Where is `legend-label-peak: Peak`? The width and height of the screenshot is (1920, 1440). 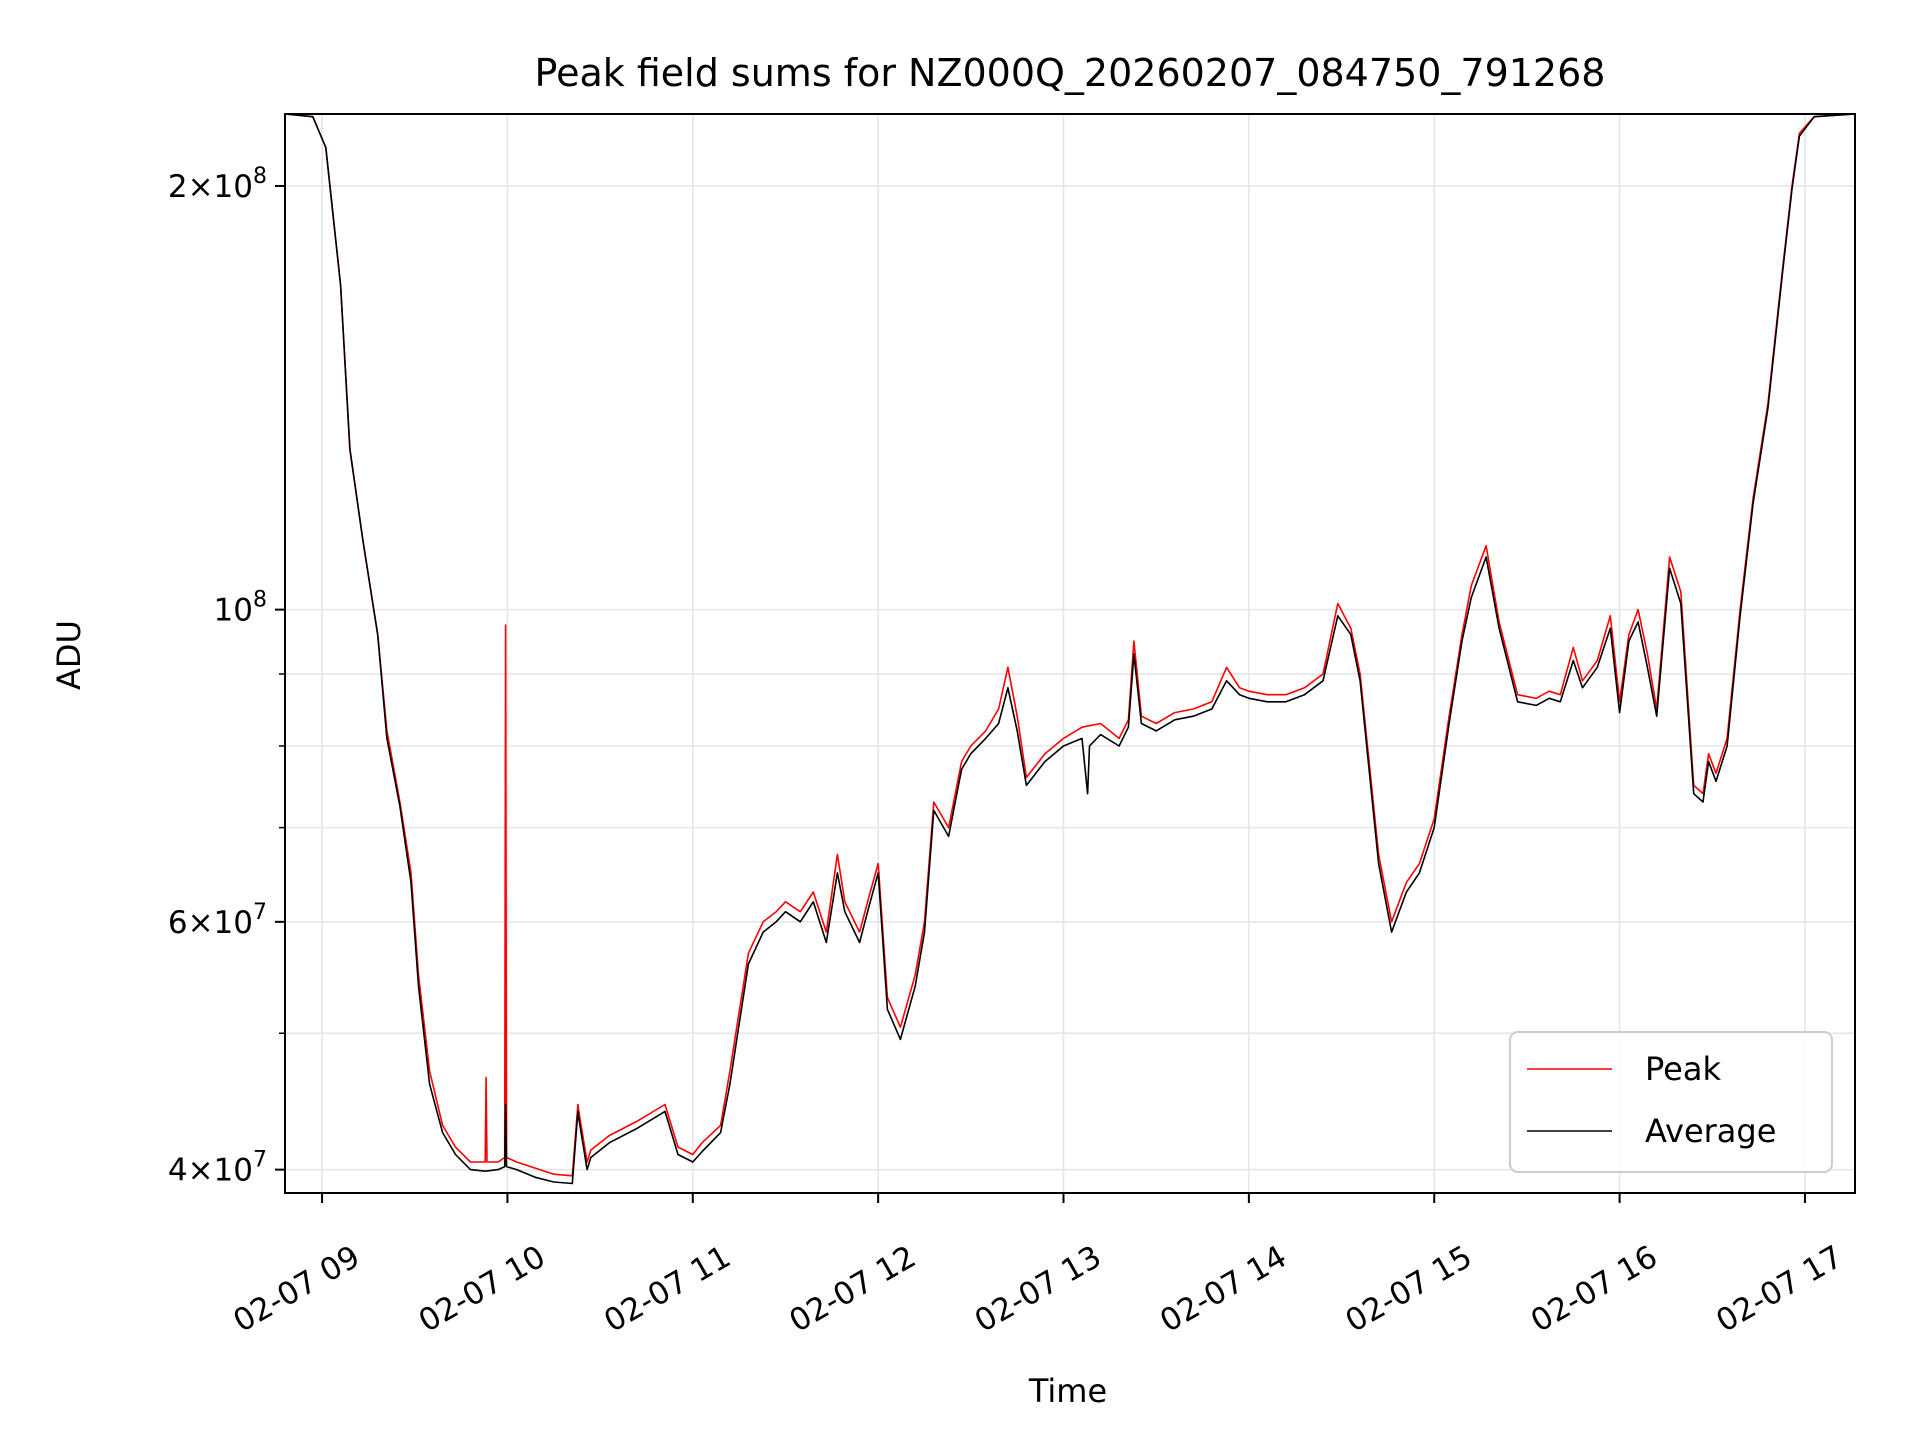 legend-label-peak: Peak is located at coordinates (1683, 1069).